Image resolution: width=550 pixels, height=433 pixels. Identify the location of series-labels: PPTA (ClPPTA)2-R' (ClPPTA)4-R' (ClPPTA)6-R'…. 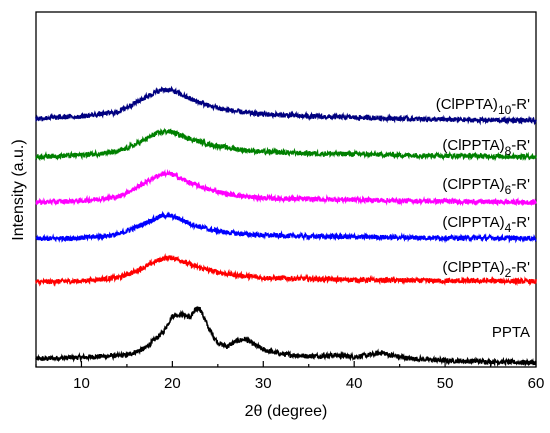
(483, 218).